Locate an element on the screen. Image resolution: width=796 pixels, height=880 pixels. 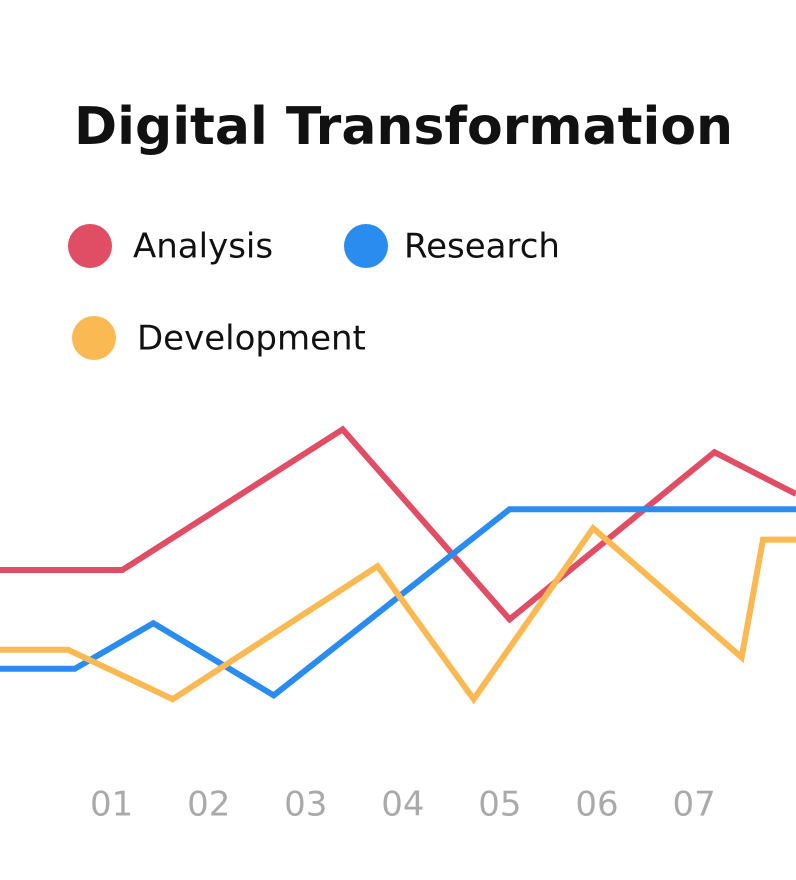
legend-label: Research is located at coordinates (482, 247).